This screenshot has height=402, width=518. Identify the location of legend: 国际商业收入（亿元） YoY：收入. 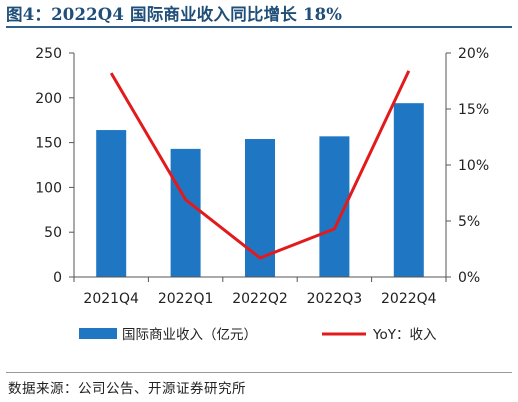
(258, 335).